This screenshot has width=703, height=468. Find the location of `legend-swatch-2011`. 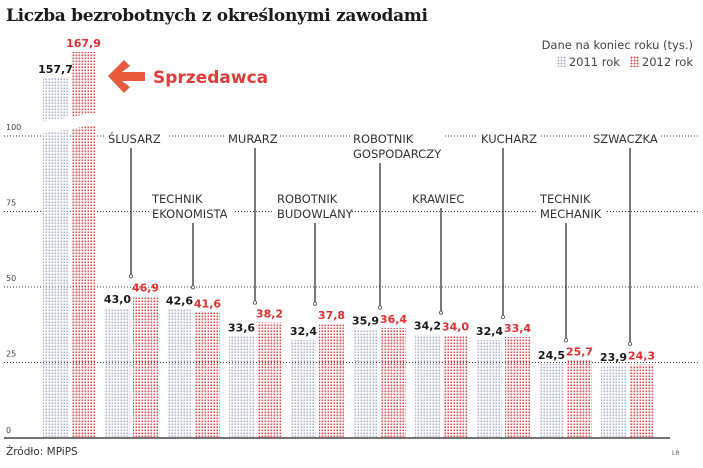

legend-swatch-2011 is located at coordinates (561, 61).